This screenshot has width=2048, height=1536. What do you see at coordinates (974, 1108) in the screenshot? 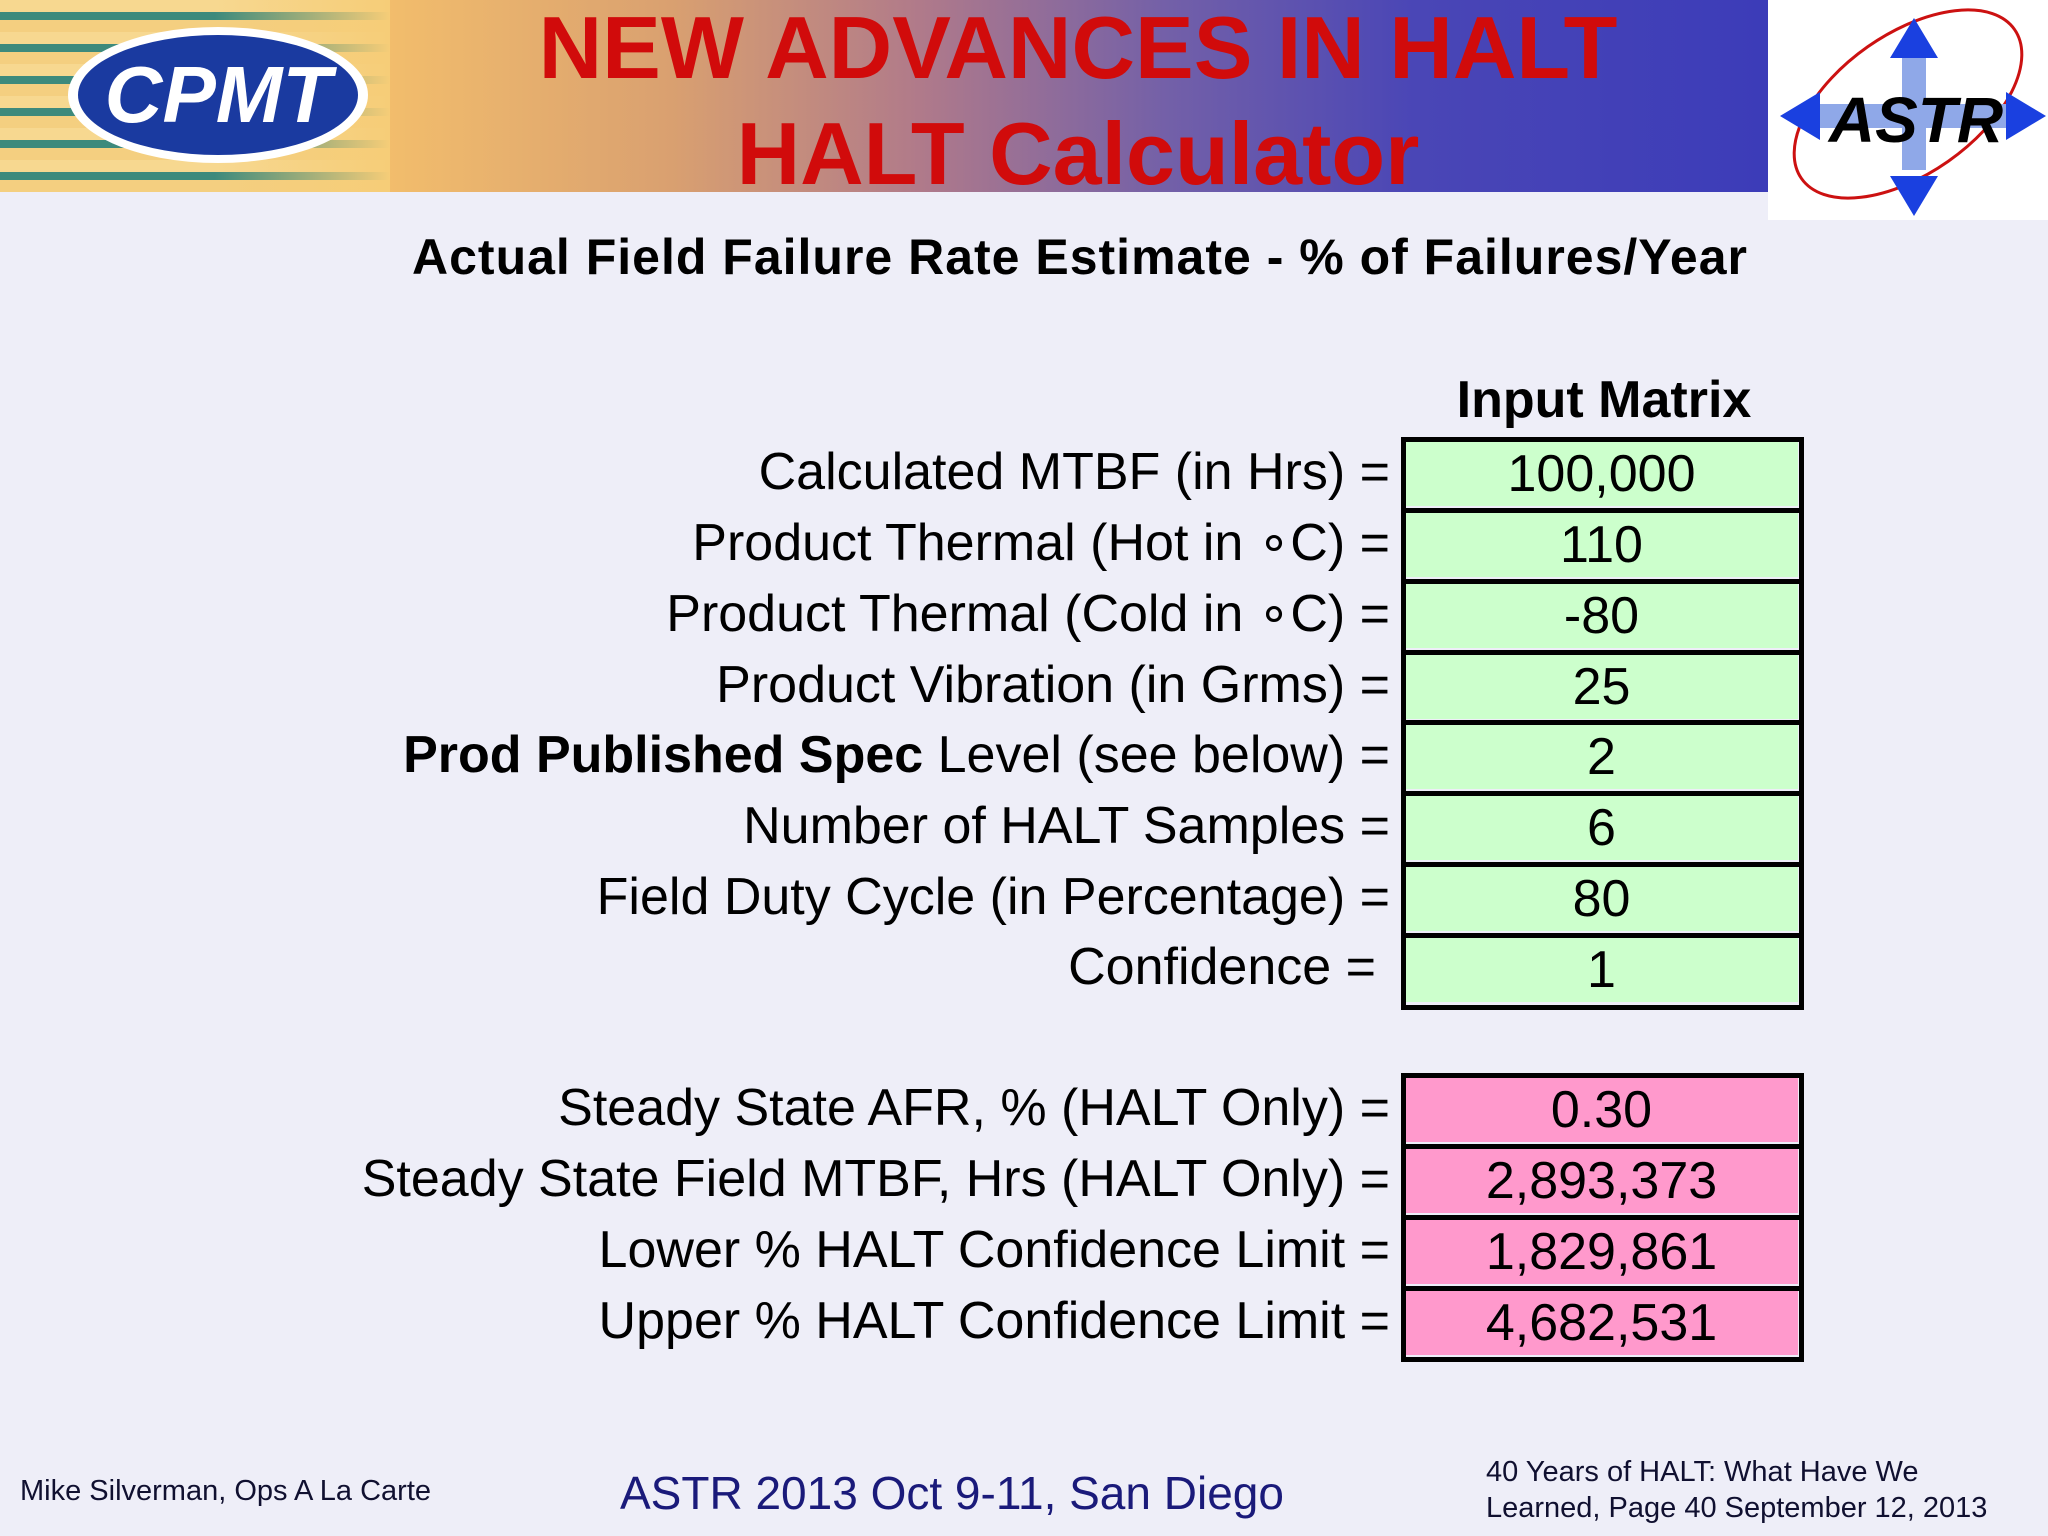
I see `label-steady-state-afr: Steady State AFR, % (HALT Only) =` at bounding box center [974, 1108].